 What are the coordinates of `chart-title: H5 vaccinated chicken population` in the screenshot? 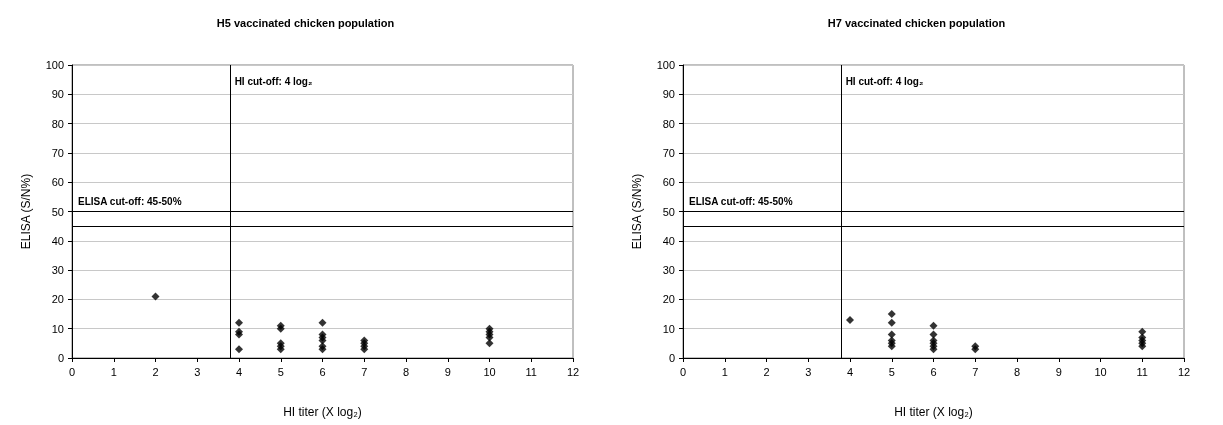 It's located at (305, 22).